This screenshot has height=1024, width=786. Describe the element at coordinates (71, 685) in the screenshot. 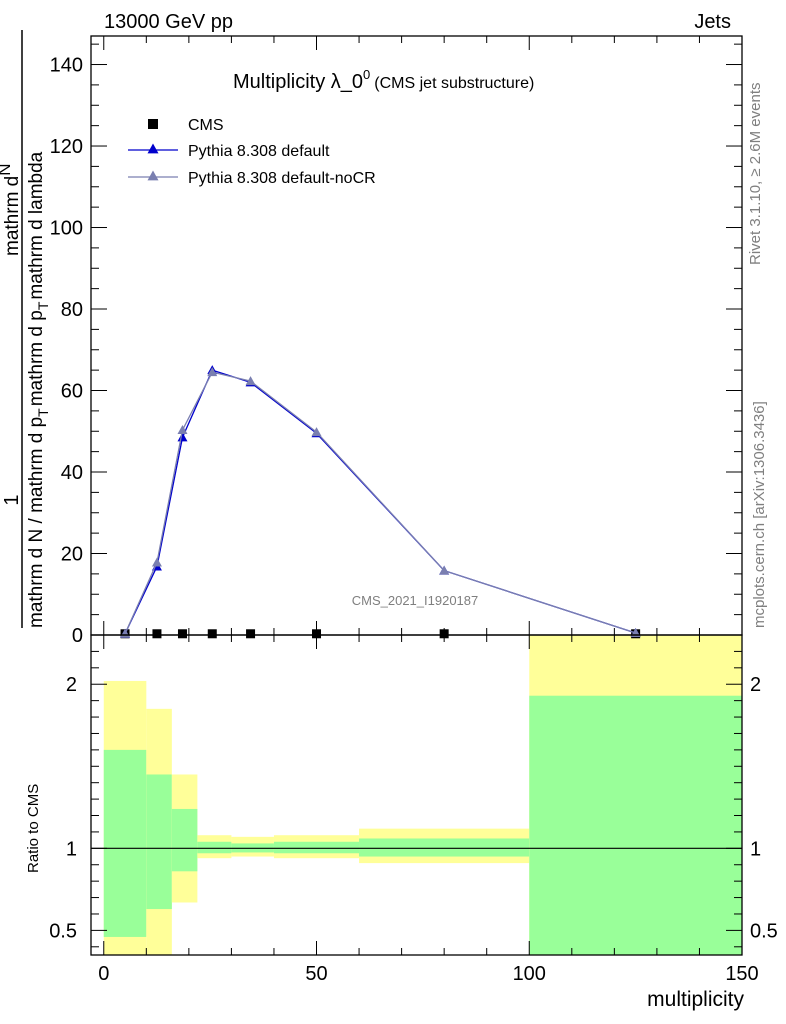

I see `ratio-y-tick-label-2: 2` at that location.